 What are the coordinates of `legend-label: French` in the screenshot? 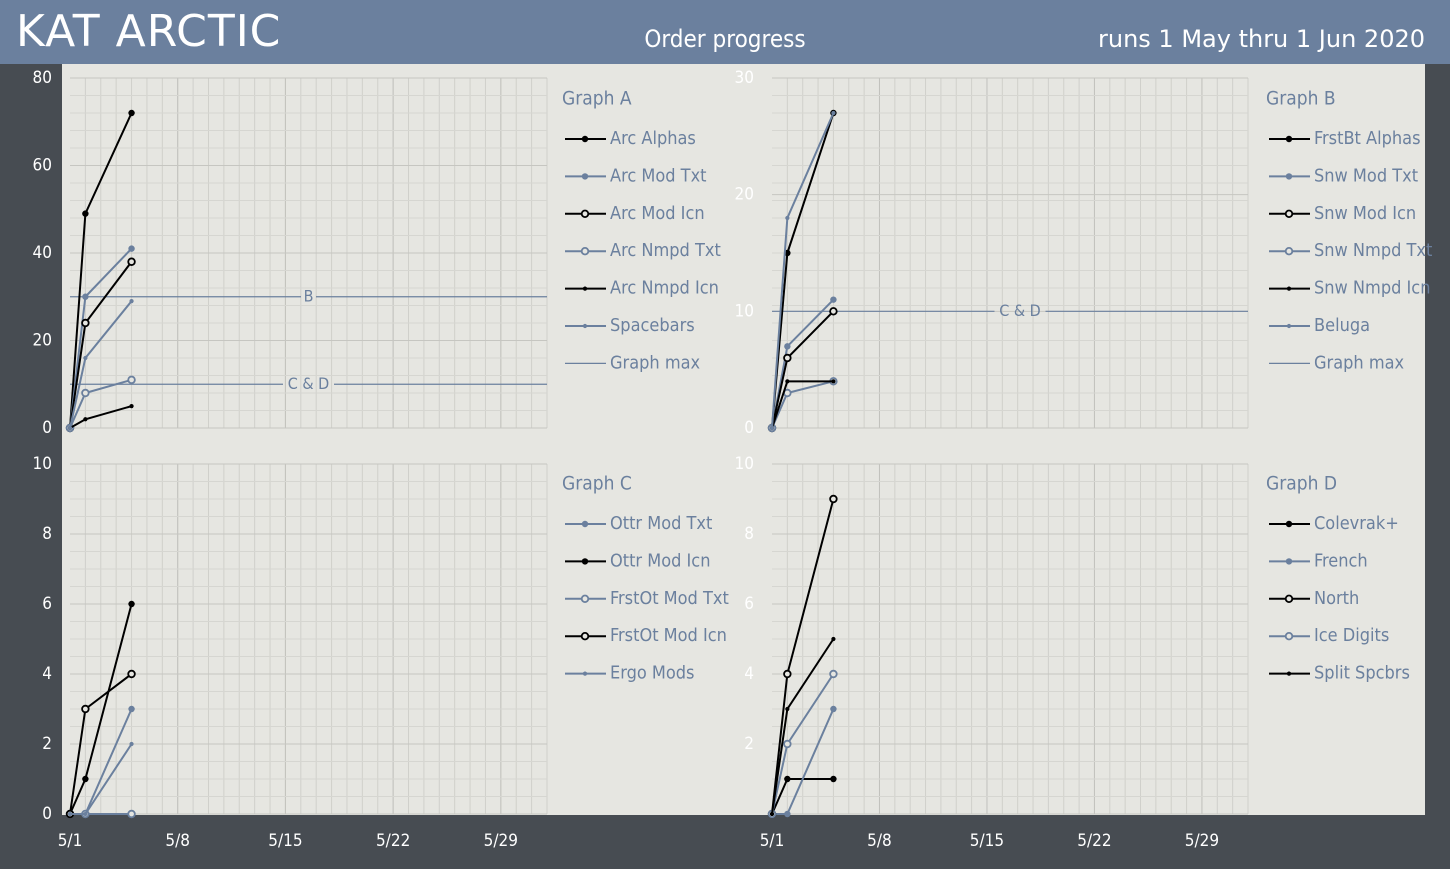 It's located at (1341, 560).